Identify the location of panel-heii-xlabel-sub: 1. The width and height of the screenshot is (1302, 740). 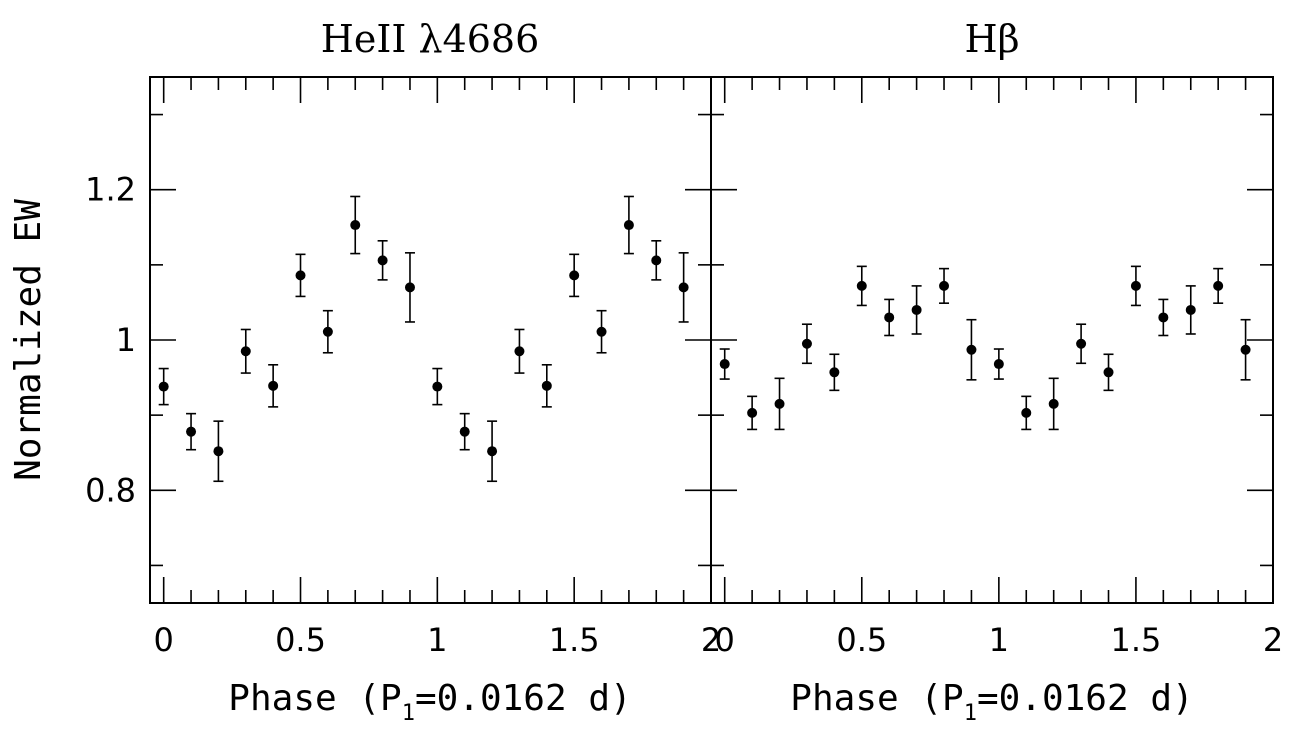
(408, 713).